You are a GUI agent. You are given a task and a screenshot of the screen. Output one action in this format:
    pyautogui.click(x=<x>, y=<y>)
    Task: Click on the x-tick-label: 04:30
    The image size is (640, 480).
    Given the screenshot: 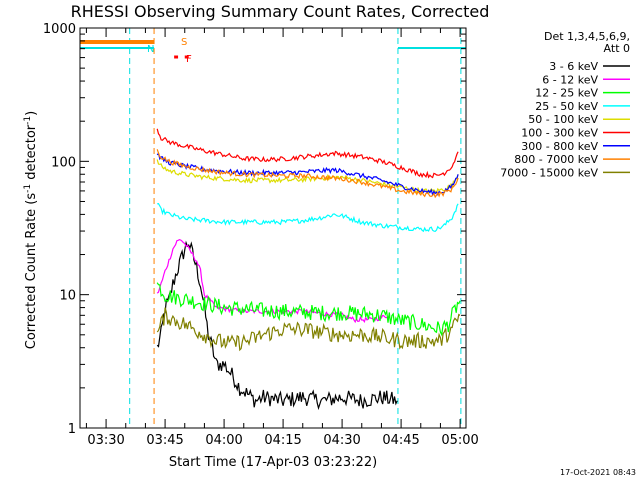 What is the action you would take?
    pyautogui.click(x=341, y=440)
    